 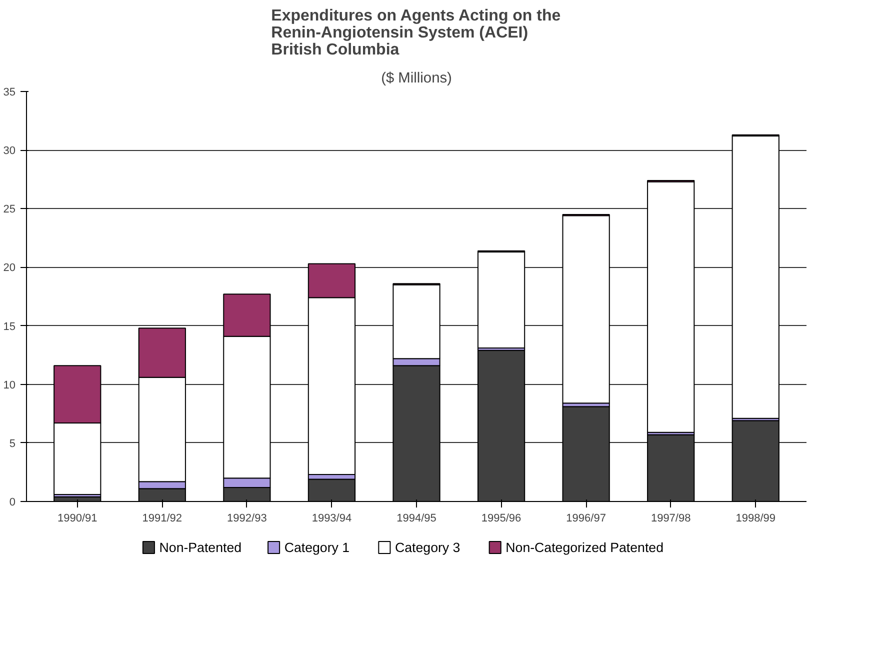 What do you see at coordinates (332, 518) in the screenshot?
I see `x-tick-label: 1993/94` at bounding box center [332, 518].